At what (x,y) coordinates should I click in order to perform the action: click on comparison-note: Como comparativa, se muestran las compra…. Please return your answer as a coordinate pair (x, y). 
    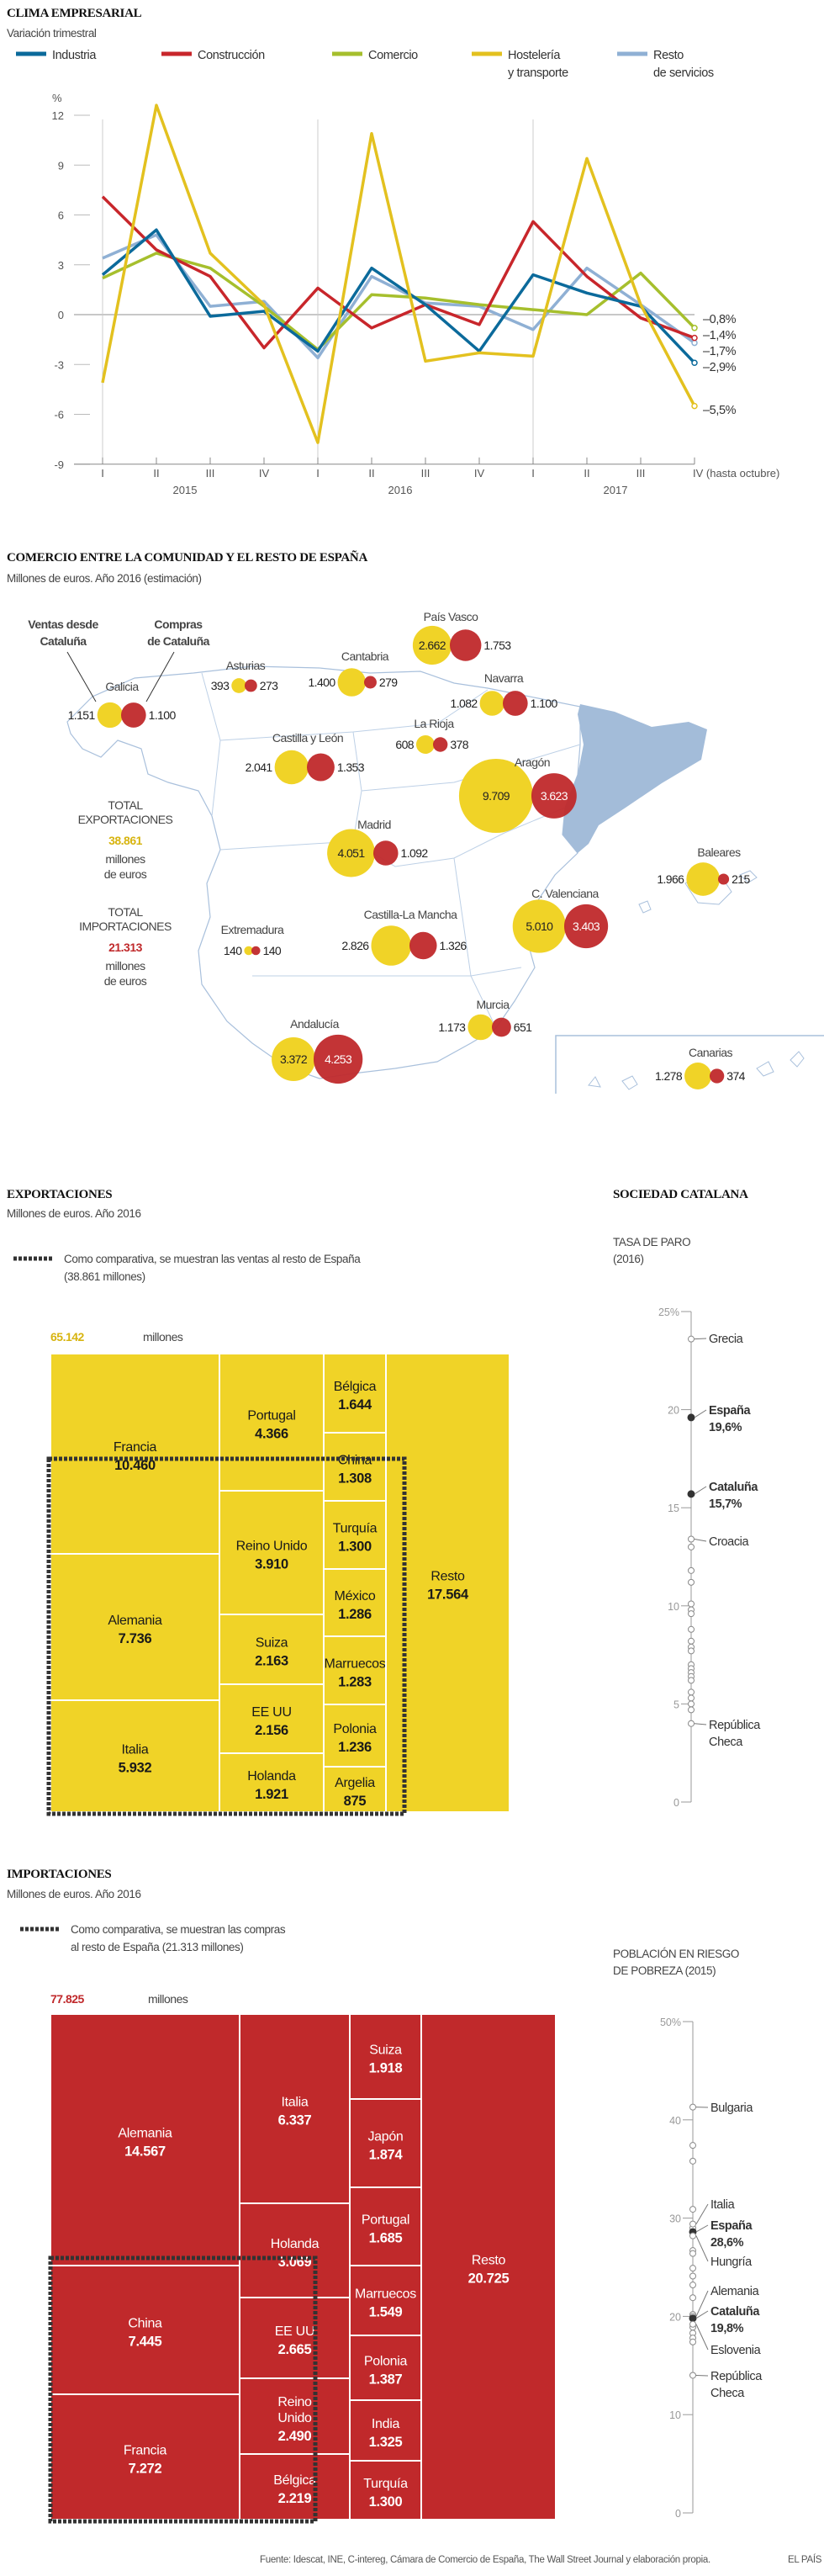
    Looking at the image, I should click on (178, 1938).